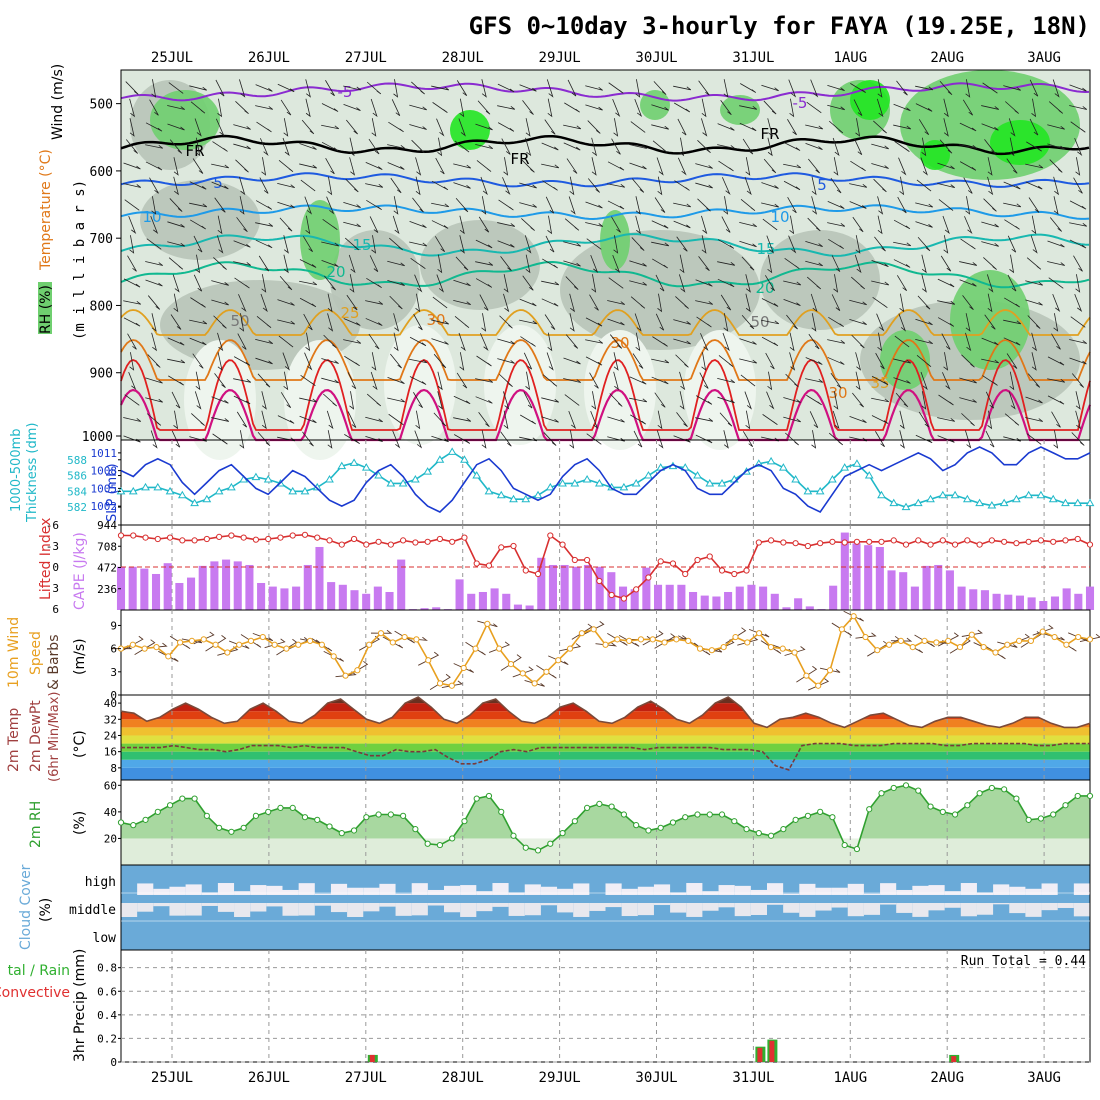  What do you see at coordinates (52, 525) in the screenshot?
I see `lifted-tick-label: -6` at bounding box center [52, 525].